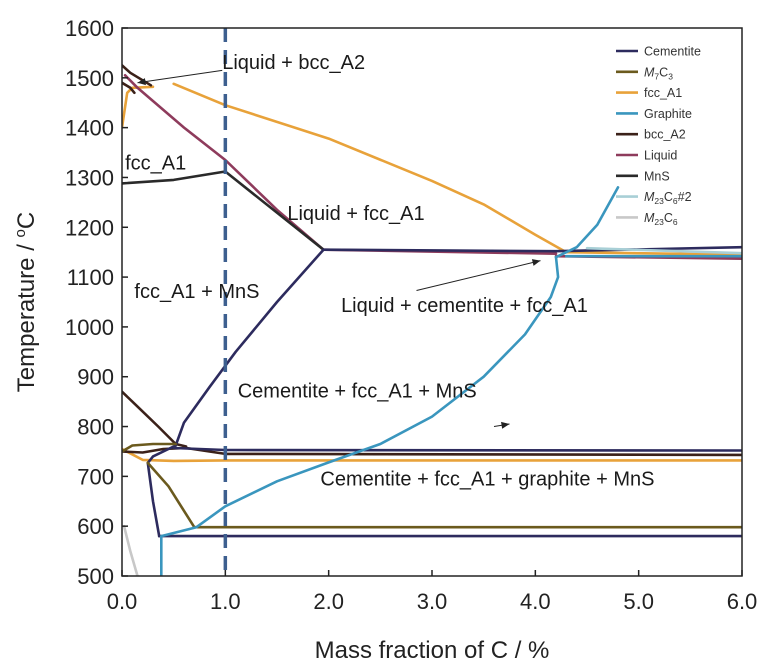  What do you see at coordinates (95, 377) in the screenshot?
I see `y-tick-label: 900` at bounding box center [95, 377].